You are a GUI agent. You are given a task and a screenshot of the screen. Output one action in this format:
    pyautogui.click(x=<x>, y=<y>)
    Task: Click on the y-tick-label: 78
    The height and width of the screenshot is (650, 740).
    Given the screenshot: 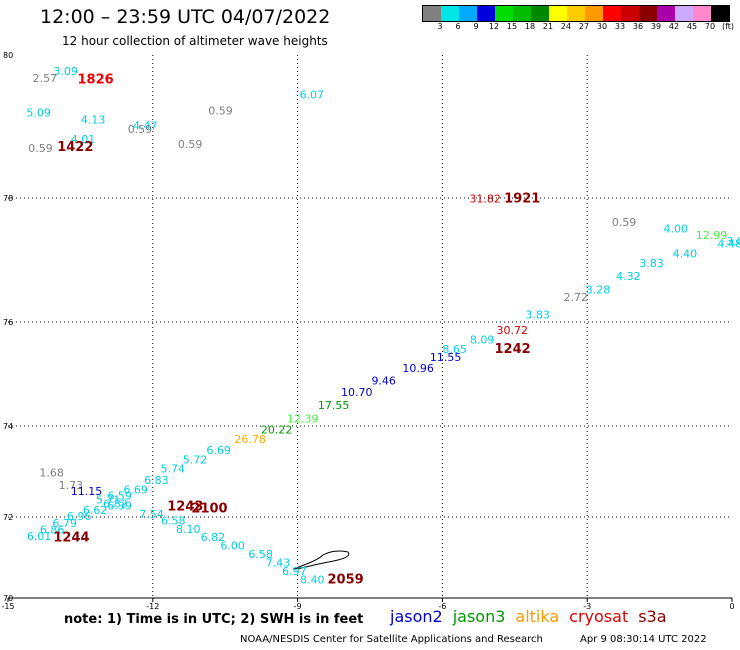 What is the action you would take?
    pyautogui.click(x=8, y=198)
    